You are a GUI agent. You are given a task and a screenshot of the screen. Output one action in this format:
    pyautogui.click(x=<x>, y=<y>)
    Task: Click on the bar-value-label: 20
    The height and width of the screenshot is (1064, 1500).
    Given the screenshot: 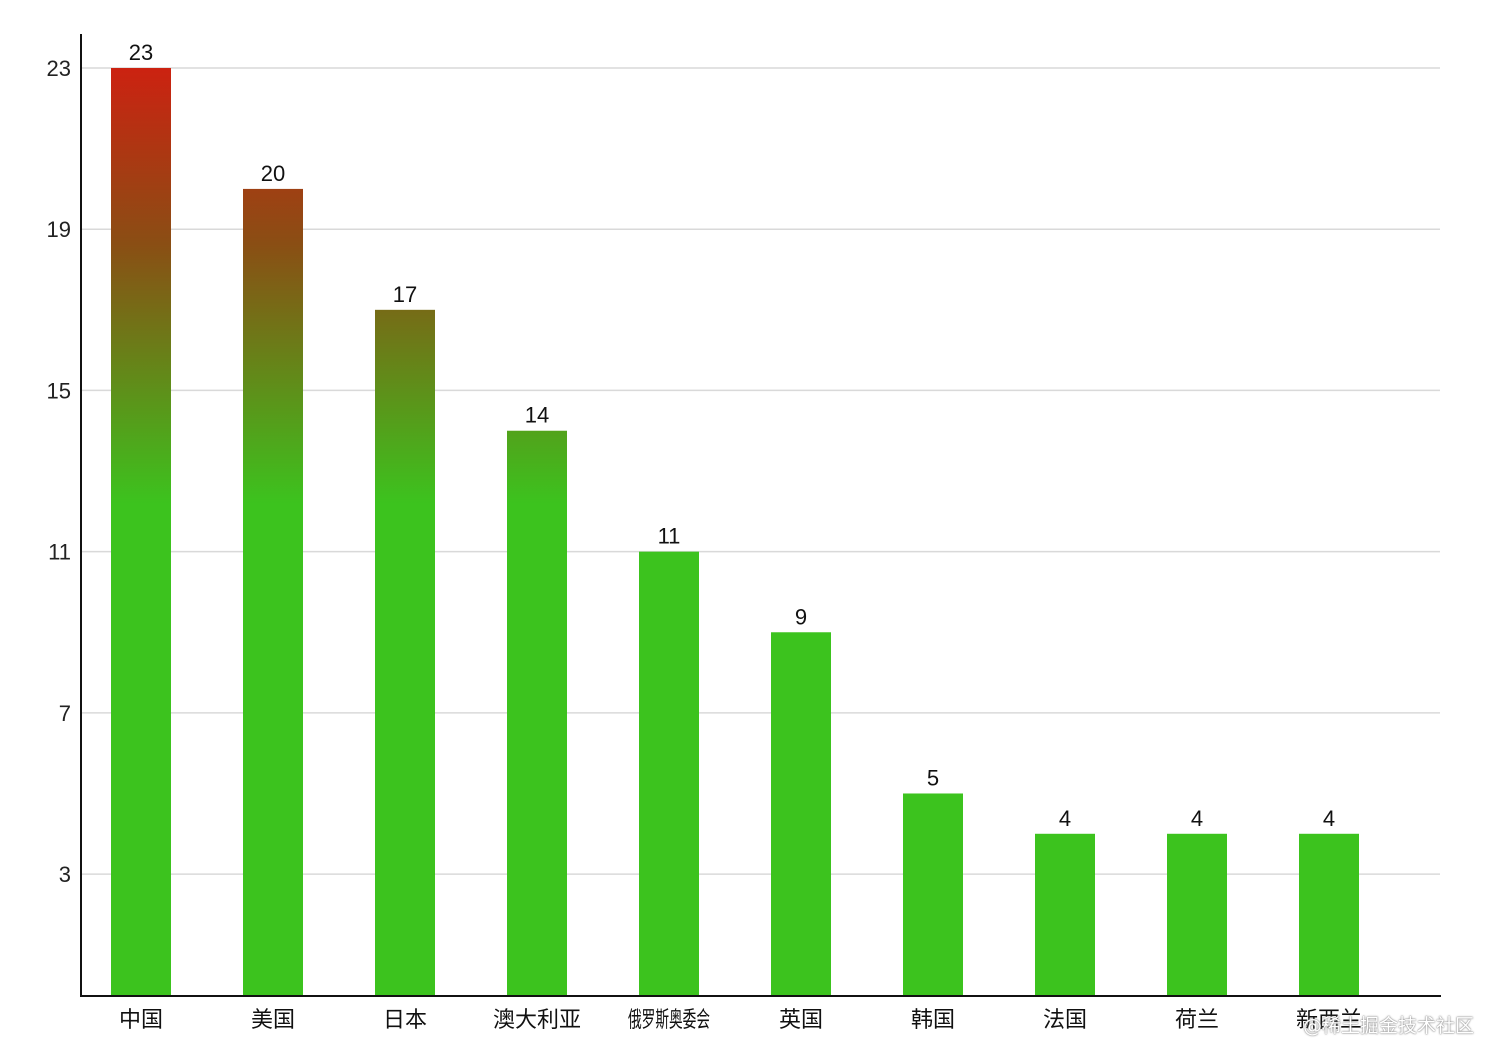 What is the action you would take?
    pyautogui.click(x=273, y=173)
    